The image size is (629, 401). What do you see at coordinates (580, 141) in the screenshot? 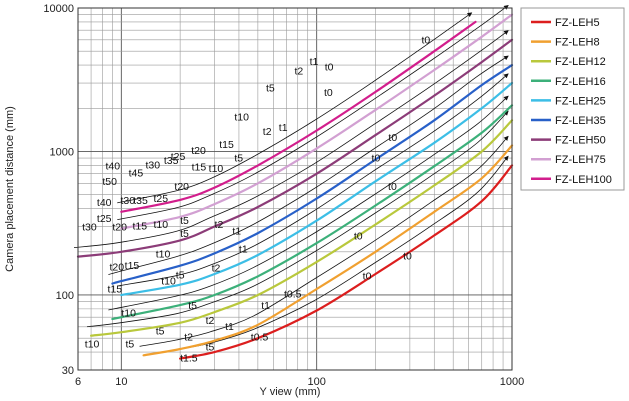
I see `legend-label: FZ-LEH50` at bounding box center [580, 141].